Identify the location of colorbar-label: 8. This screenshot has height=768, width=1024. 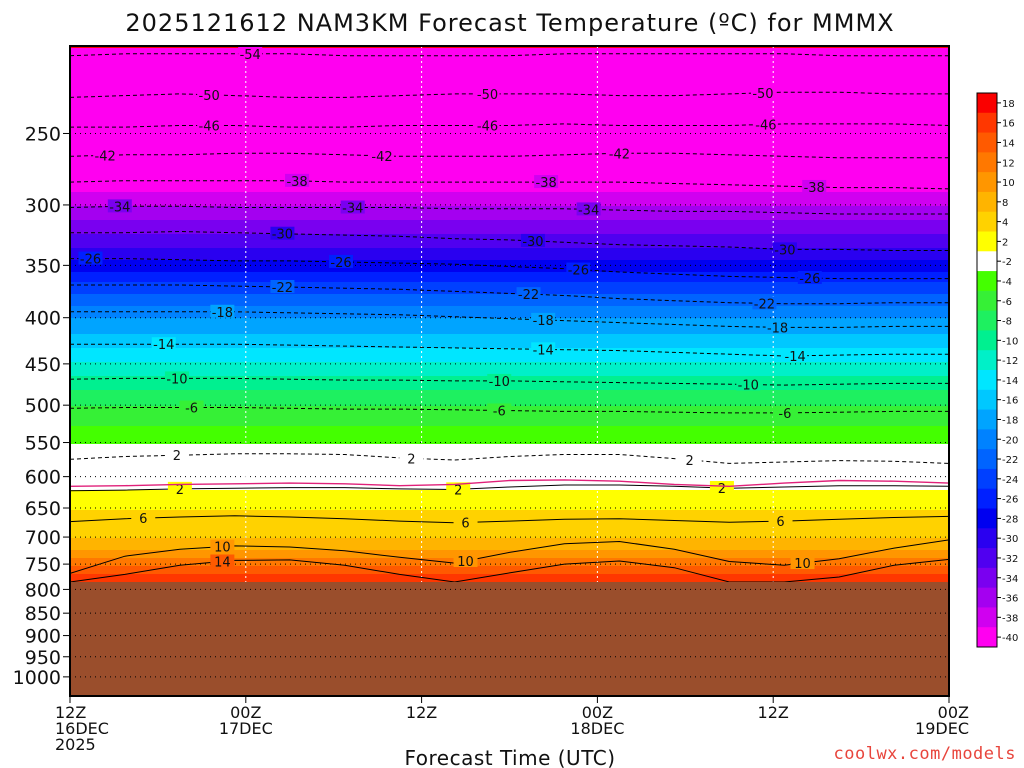
(1005, 203).